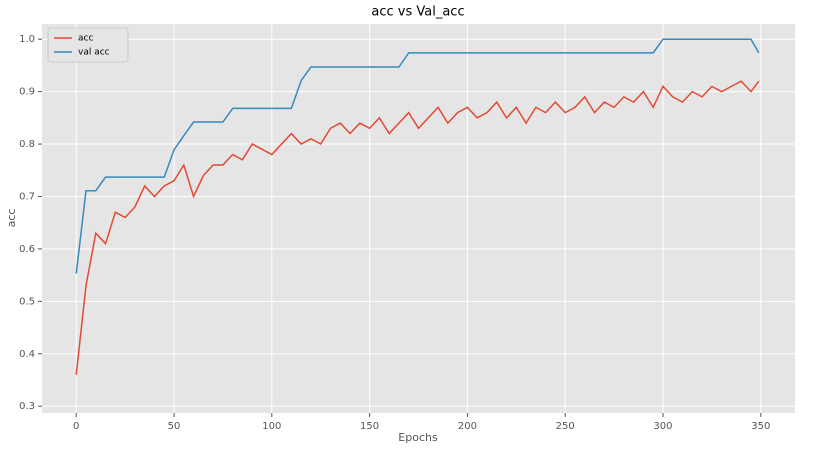  I want to click on x-tick-label: 0, so click(76, 426).